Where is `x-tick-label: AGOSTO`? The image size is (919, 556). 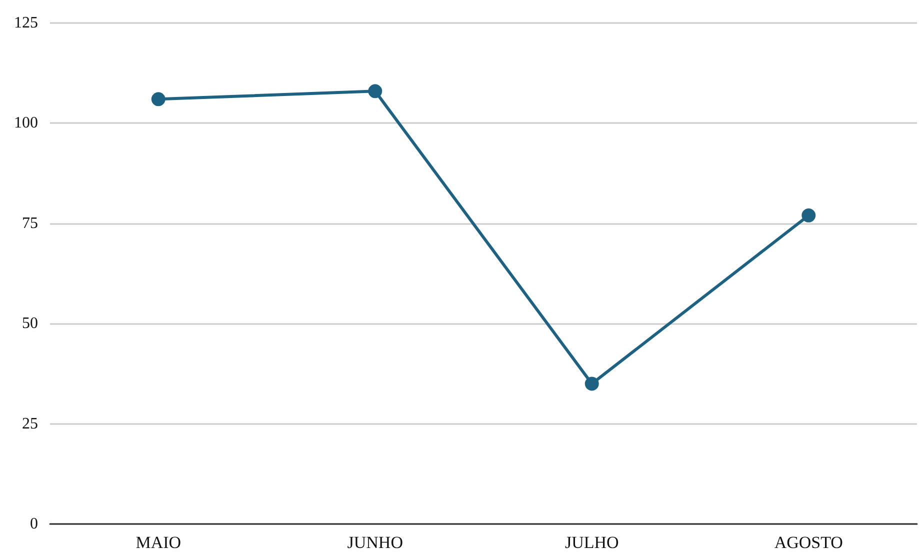
x-tick-label: AGOSTO is located at coordinates (808, 542).